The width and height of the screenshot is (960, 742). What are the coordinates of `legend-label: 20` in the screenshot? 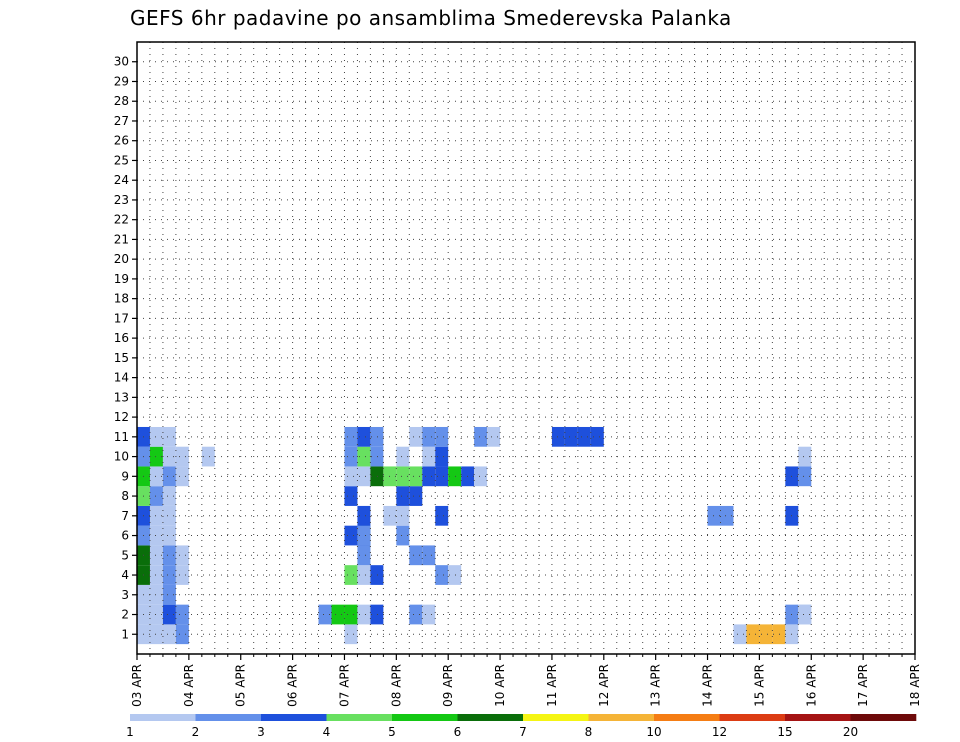 It's located at (850, 732).